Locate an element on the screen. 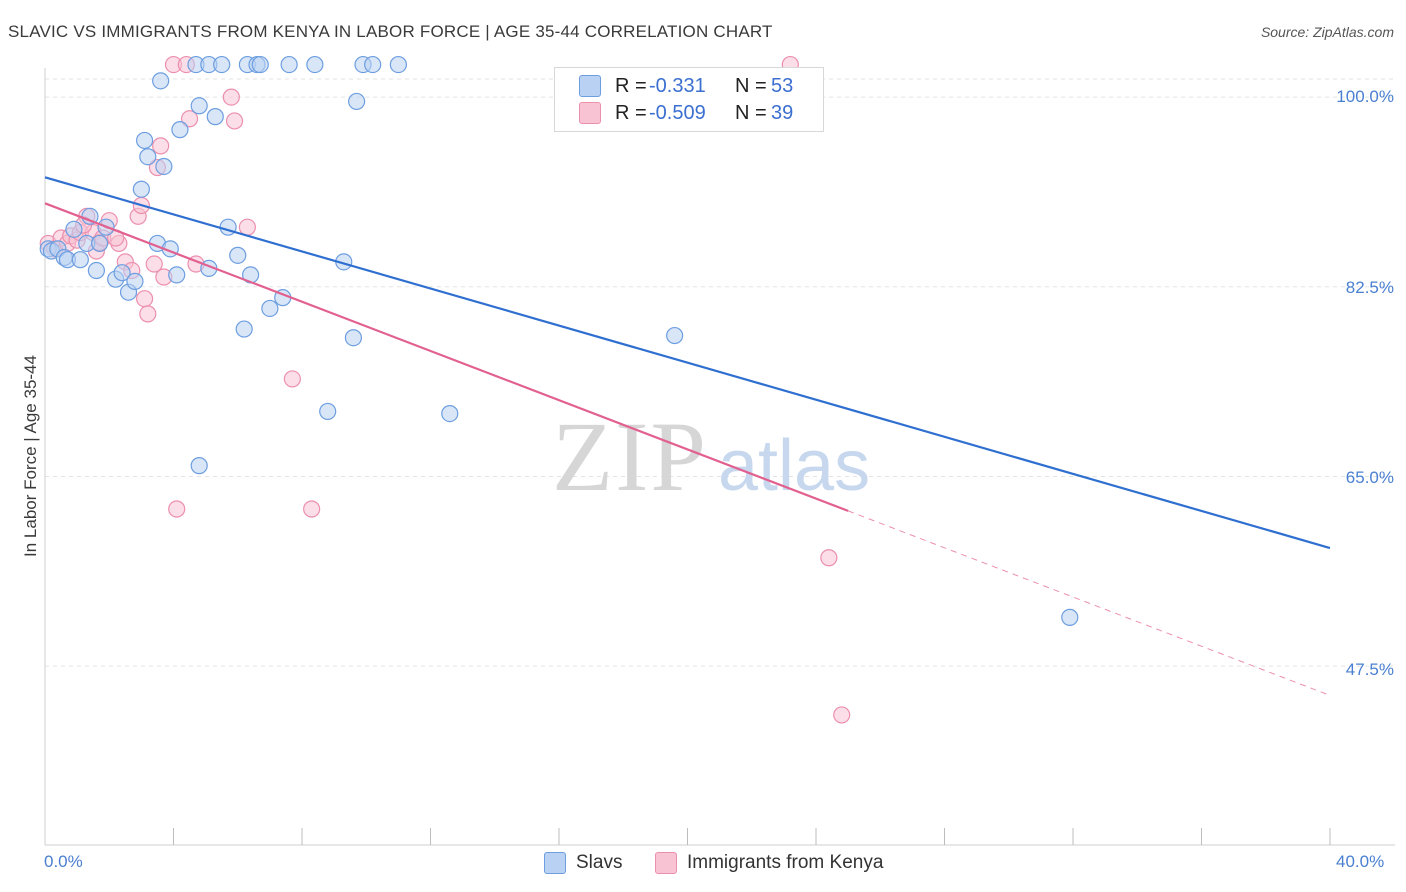 The width and height of the screenshot is (1406, 892). legend-item-kenya: Immigrants from Kenya is located at coordinates (769, 863).